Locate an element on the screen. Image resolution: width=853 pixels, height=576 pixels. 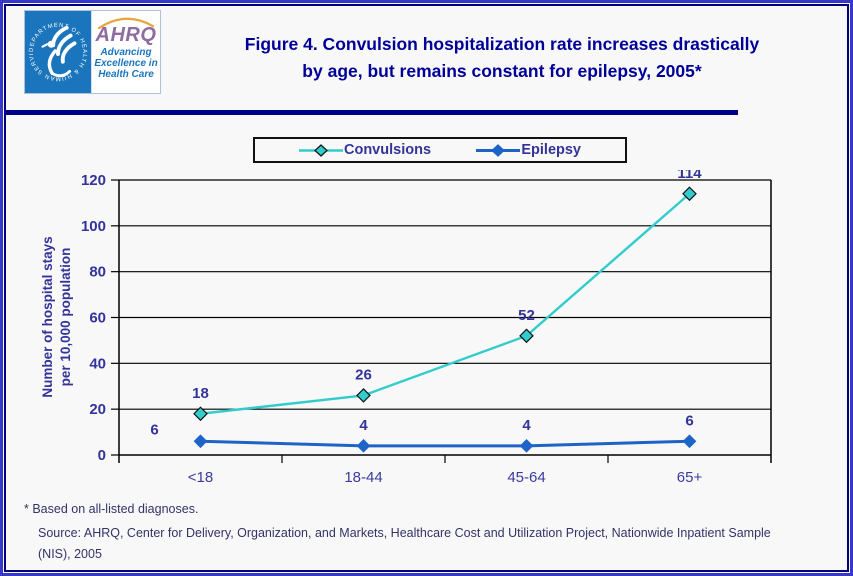
legend-label-epilepsy: Epilepsy is located at coordinates (551, 150).